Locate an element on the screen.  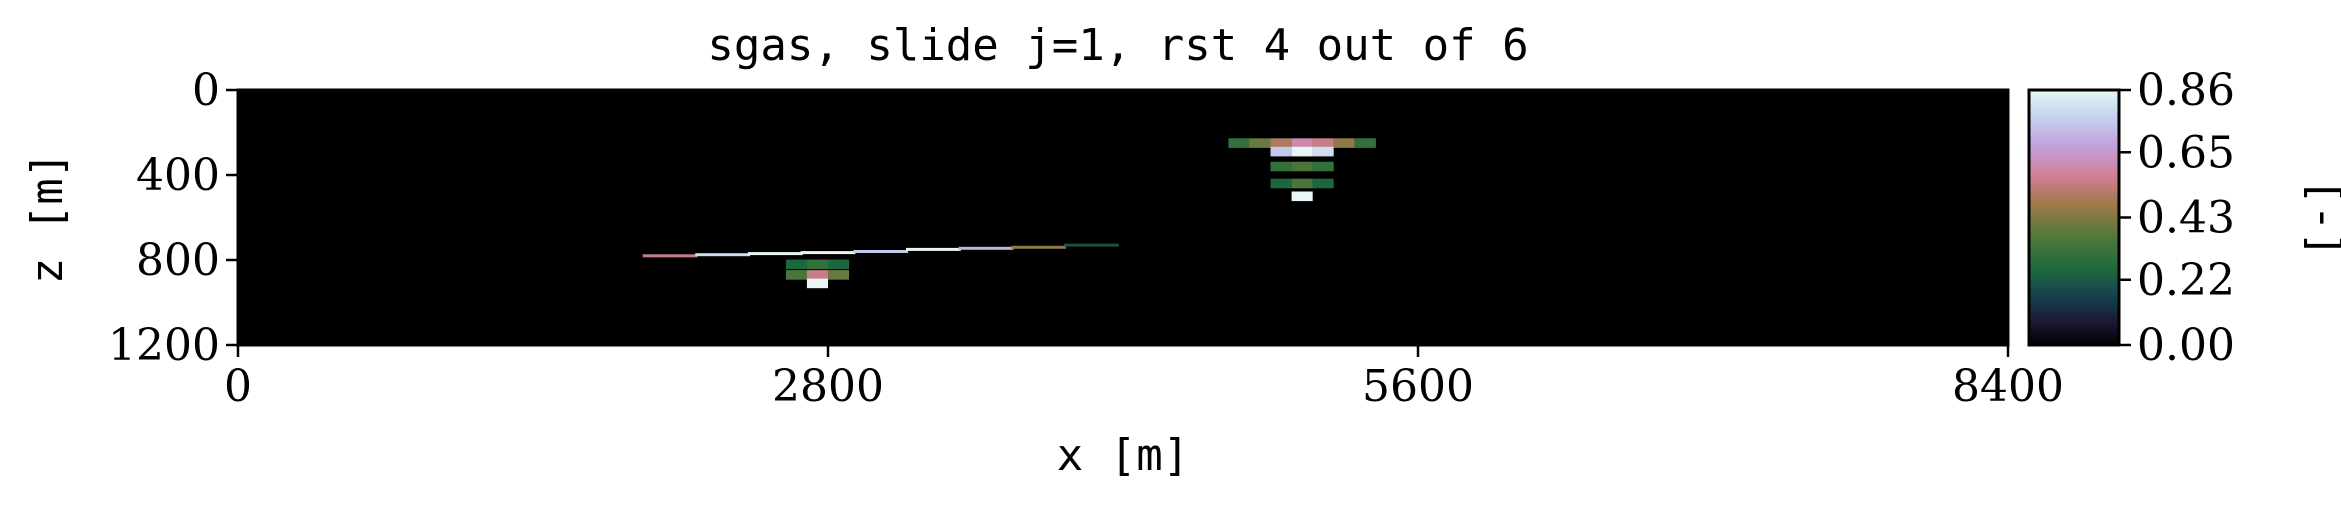
colorbar-tick-label: 0.00 is located at coordinates (2186, 345).